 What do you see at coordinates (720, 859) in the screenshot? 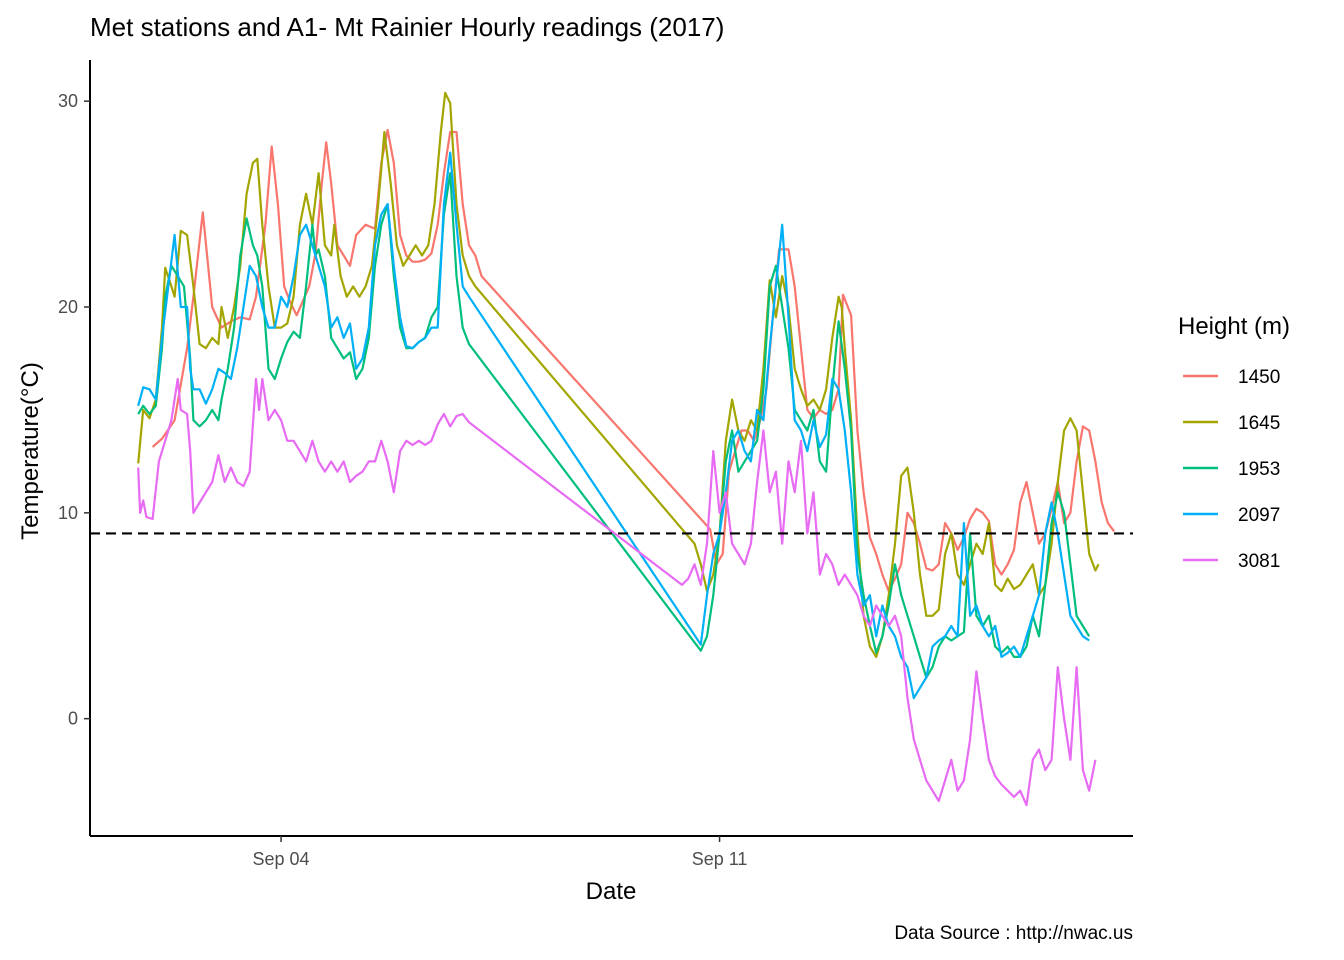
I see `x-tick-label: Sep 11` at bounding box center [720, 859].